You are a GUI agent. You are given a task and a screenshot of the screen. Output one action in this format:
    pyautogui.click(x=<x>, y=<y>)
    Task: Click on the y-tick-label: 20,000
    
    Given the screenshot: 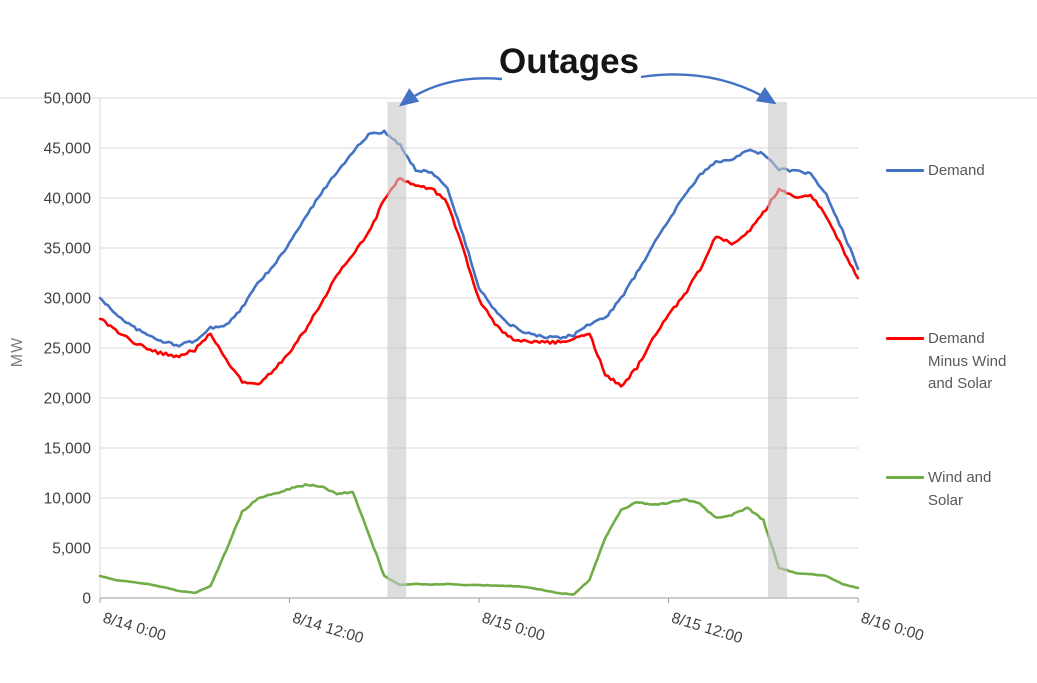 What is the action you would take?
    pyautogui.click(x=68, y=399)
    